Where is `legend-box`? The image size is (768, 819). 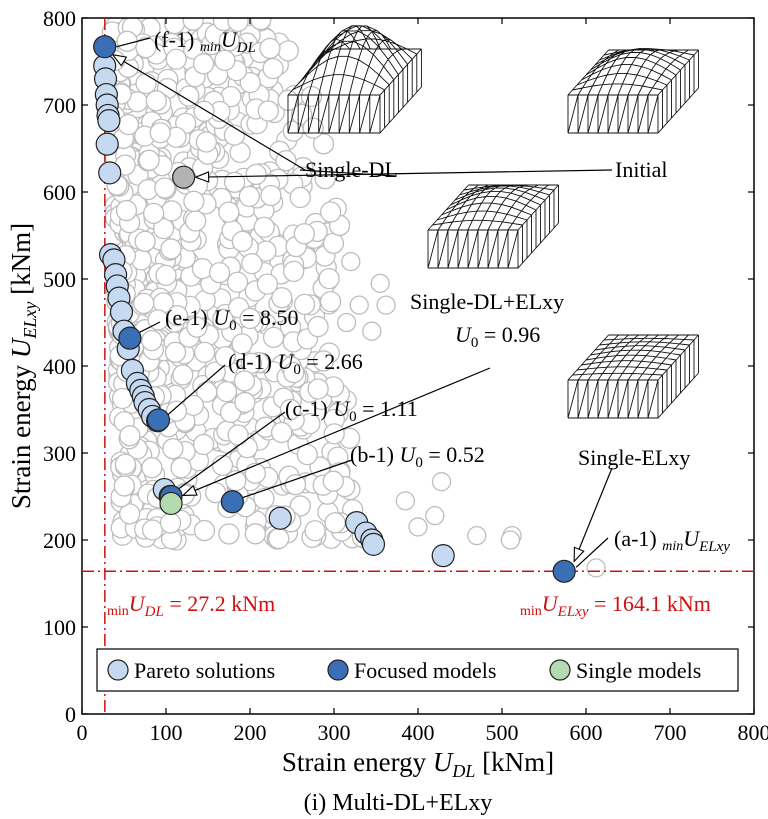
legend-box is located at coordinates (417, 670).